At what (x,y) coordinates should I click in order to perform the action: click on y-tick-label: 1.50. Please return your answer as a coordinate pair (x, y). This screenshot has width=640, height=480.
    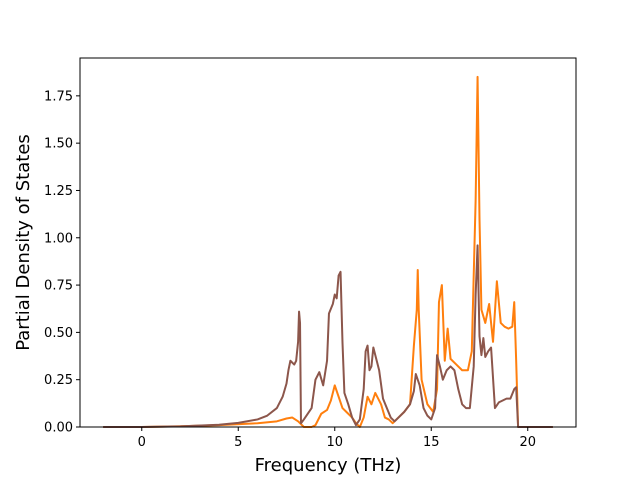
    Looking at the image, I should click on (58, 144).